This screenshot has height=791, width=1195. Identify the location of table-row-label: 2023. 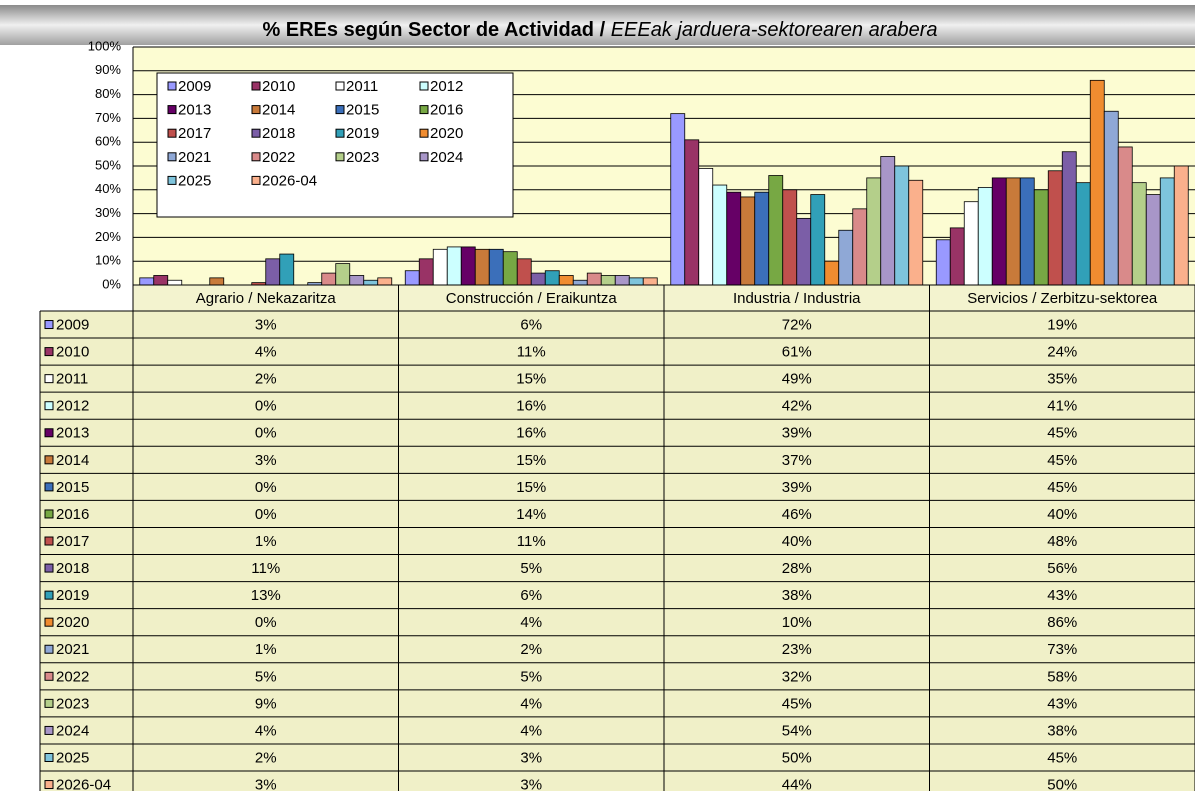
(72, 703).